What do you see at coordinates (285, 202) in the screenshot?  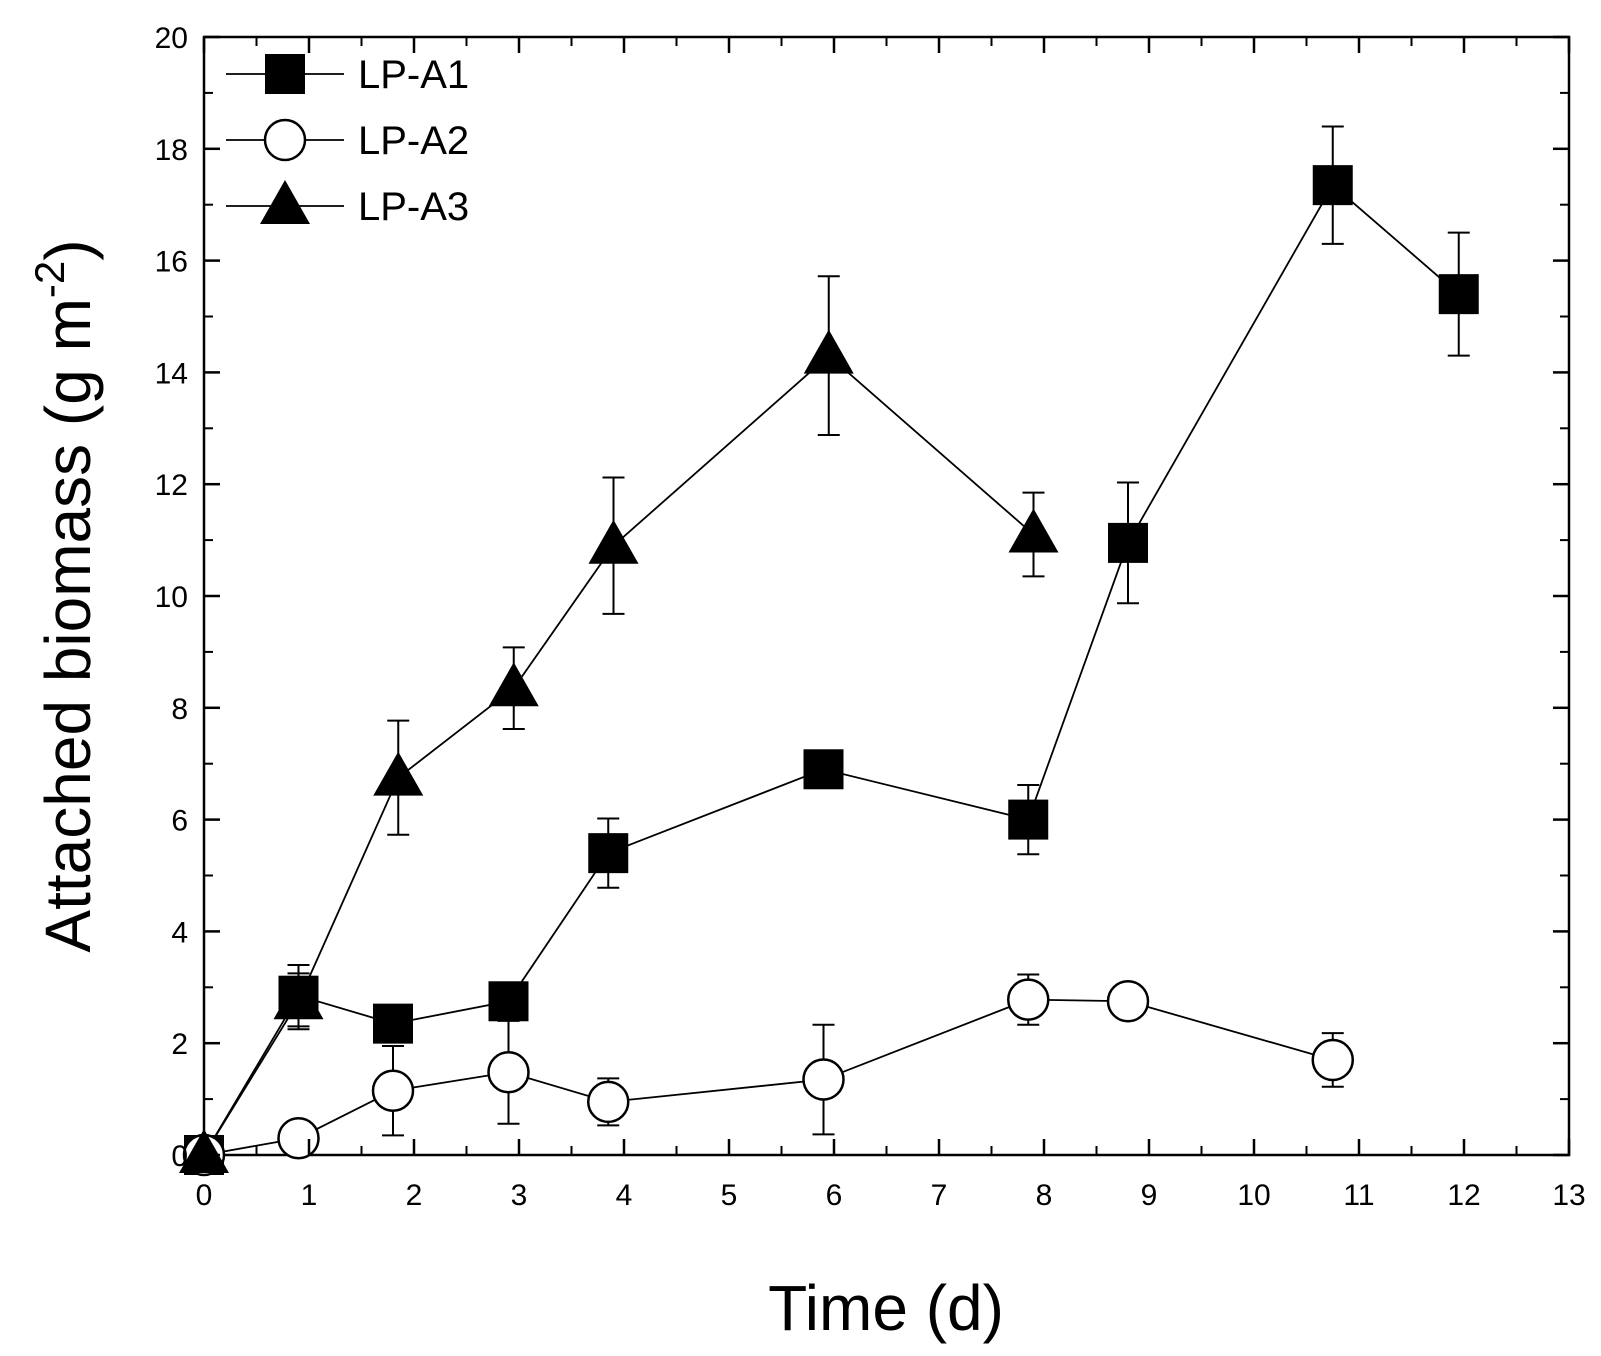 I see `legend-marker-LP-A3` at bounding box center [285, 202].